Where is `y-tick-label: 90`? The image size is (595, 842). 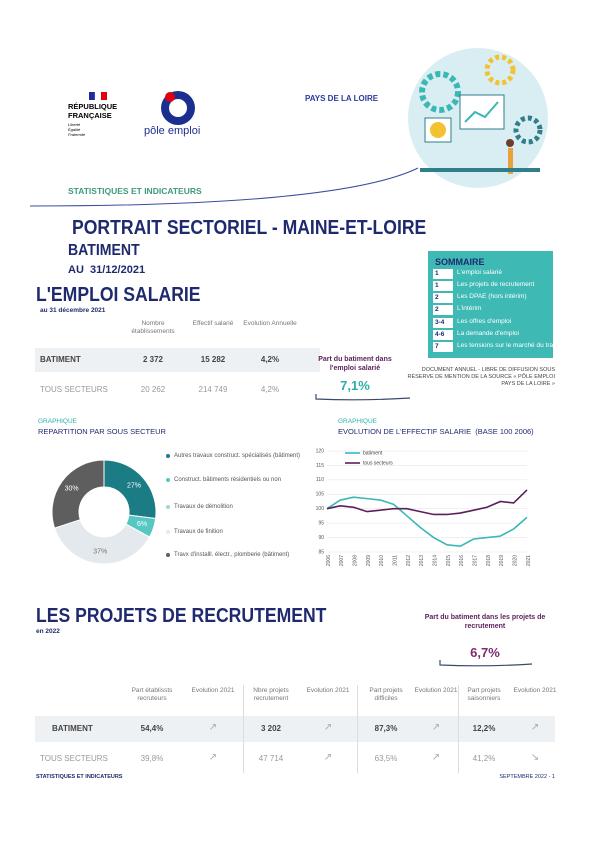
y-tick-label: 90 is located at coordinates (321, 538).